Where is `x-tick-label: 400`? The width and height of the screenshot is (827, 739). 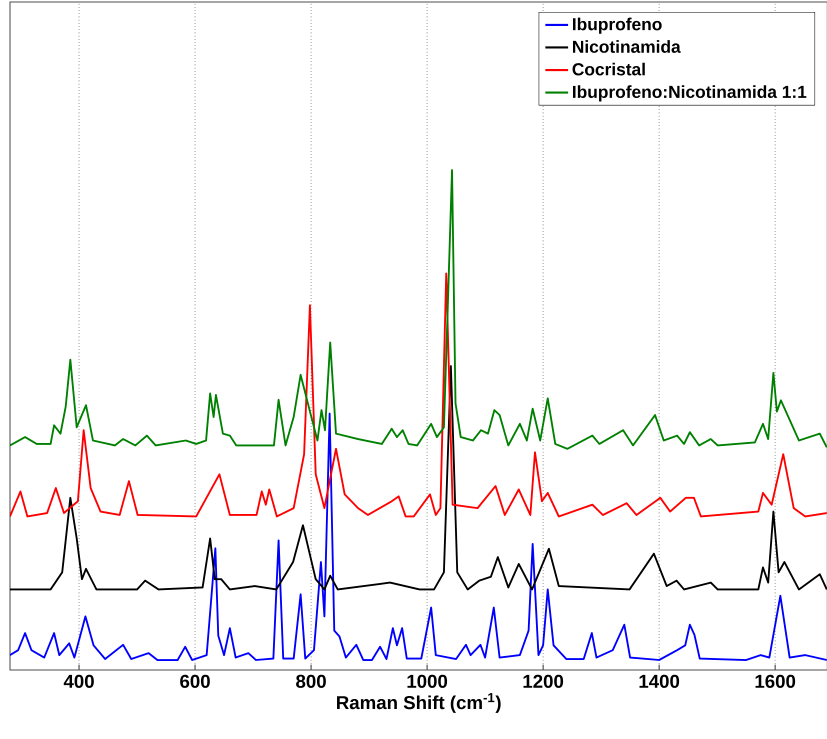 x-tick-label: 400 is located at coordinates (79, 681).